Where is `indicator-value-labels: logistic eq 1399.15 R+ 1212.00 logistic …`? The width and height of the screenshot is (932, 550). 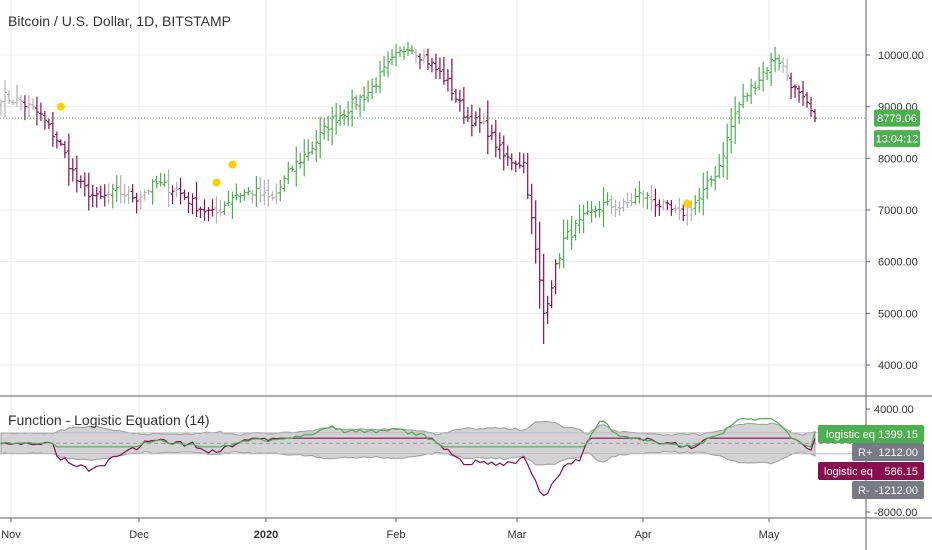 indicator-value-labels: logistic eq 1399.15 R+ 1212.00 logistic … is located at coordinates (871, 462).